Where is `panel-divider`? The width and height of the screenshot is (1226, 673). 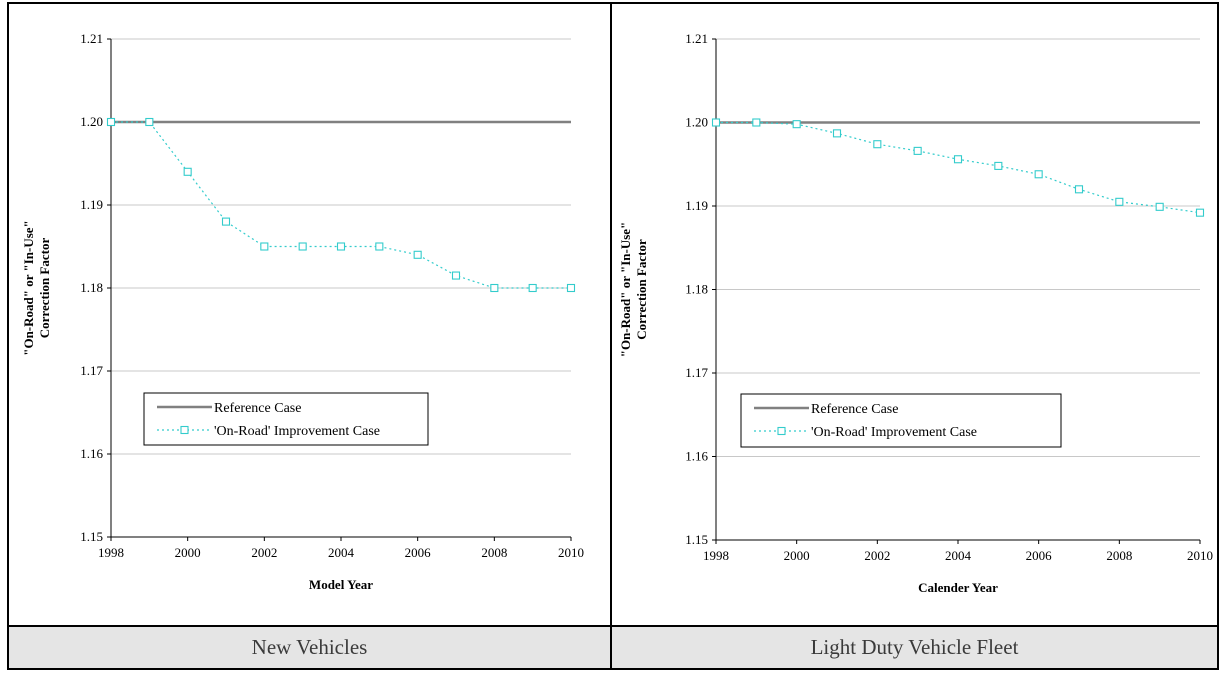 panel-divider is located at coordinates (611, 336).